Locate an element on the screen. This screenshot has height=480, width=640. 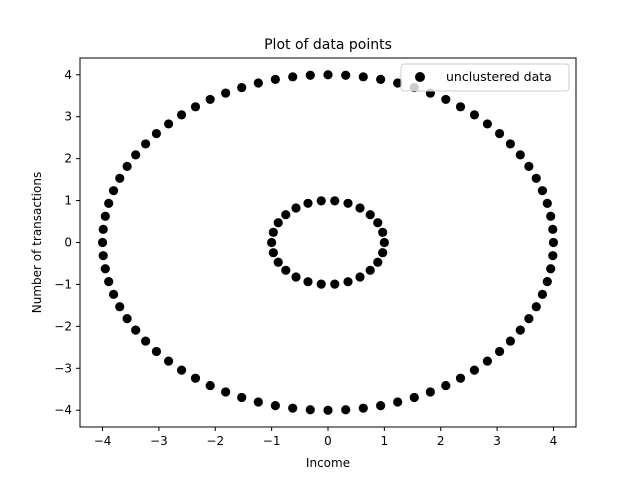
y-tick-label: −2 is located at coordinates (63, 326).